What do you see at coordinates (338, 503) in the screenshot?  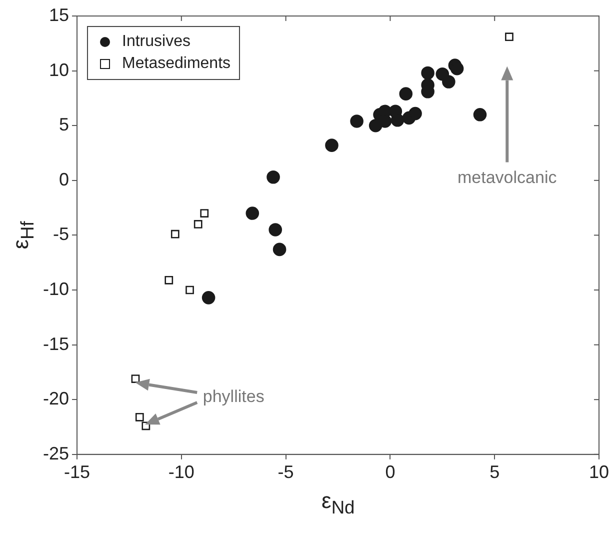 I see `x-axis-title: ε$_{Nd}$` at bounding box center [338, 503].